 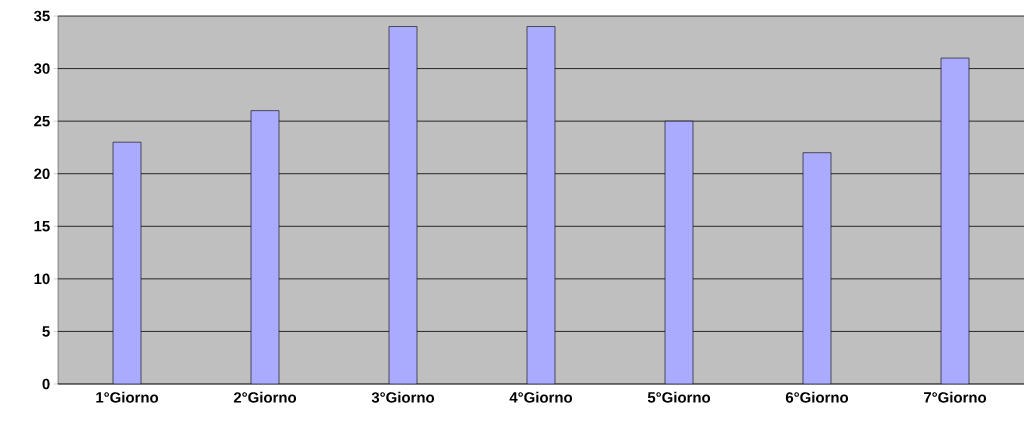 What do you see at coordinates (955, 397) in the screenshot?
I see `x-tick-label: 7°Giorno` at bounding box center [955, 397].